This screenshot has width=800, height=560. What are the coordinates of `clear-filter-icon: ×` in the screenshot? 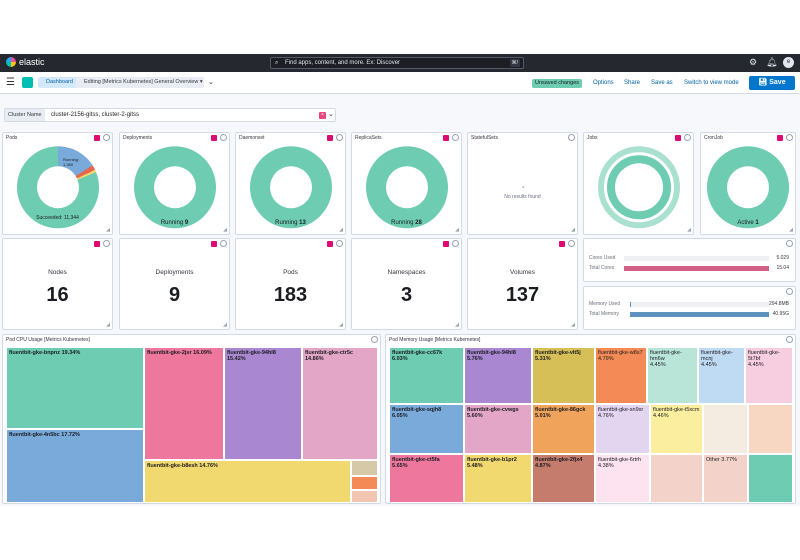 It's located at (322, 115).